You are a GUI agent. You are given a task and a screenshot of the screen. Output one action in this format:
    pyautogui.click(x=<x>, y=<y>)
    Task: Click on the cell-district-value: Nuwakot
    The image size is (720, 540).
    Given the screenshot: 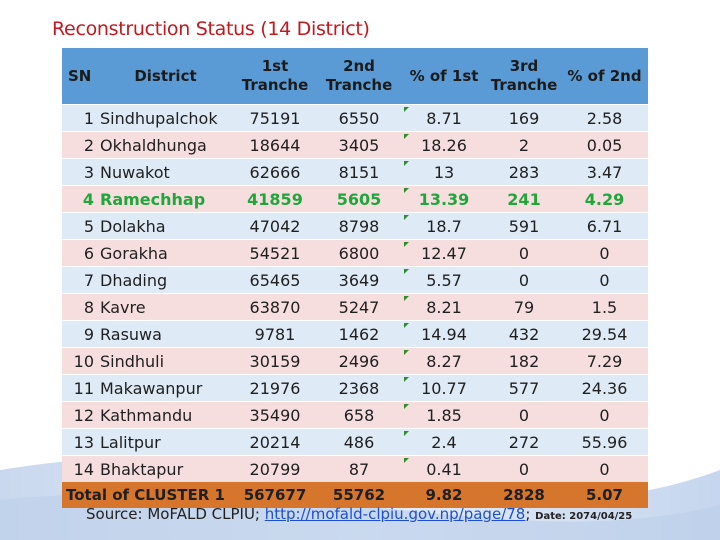 What is the action you would take?
    pyautogui.click(x=135, y=172)
    